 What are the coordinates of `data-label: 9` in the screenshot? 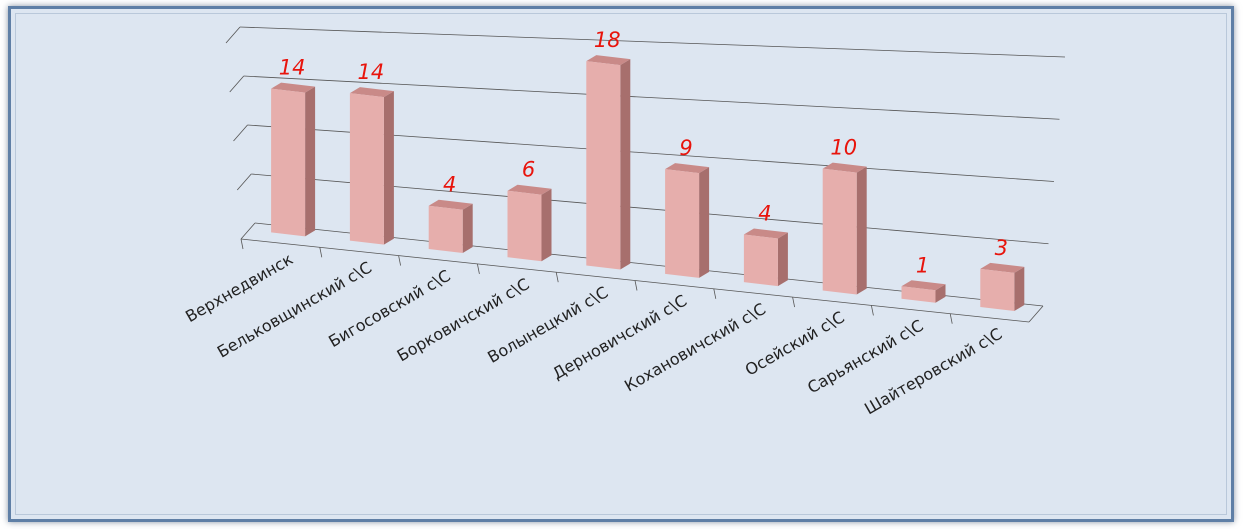 It's located at (685, 148).